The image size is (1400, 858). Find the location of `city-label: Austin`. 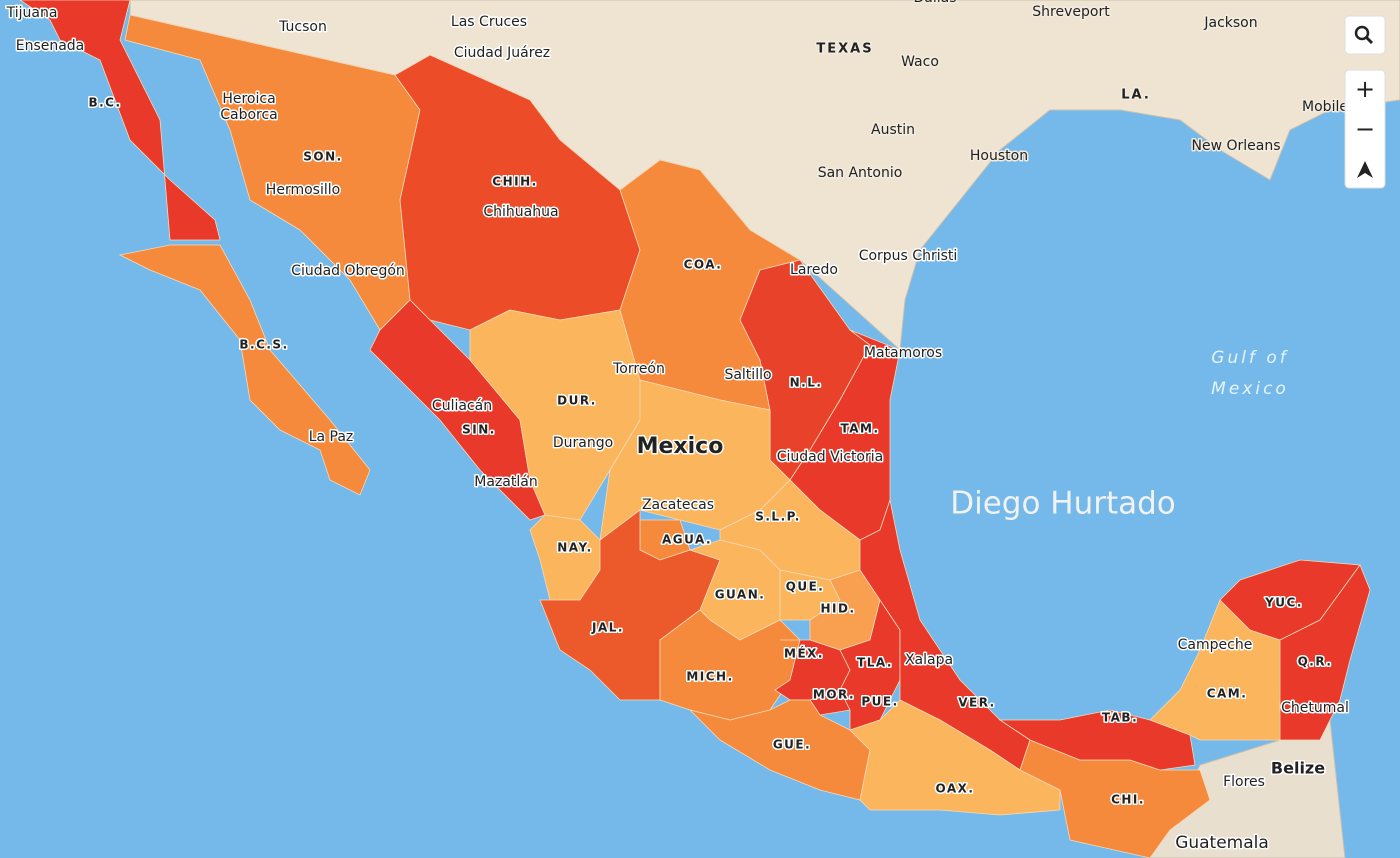

city-label: Austin is located at coordinates (893, 130).